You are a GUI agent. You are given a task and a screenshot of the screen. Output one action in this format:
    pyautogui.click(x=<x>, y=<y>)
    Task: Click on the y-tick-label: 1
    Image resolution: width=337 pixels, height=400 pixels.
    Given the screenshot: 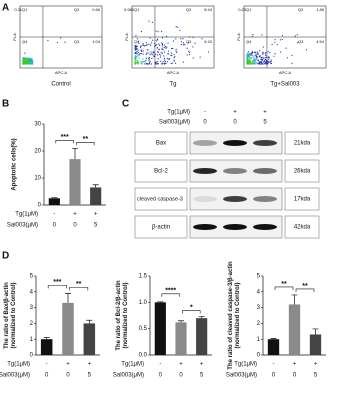 What is the action you would take?
    pyautogui.click(x=259, y=340)
    